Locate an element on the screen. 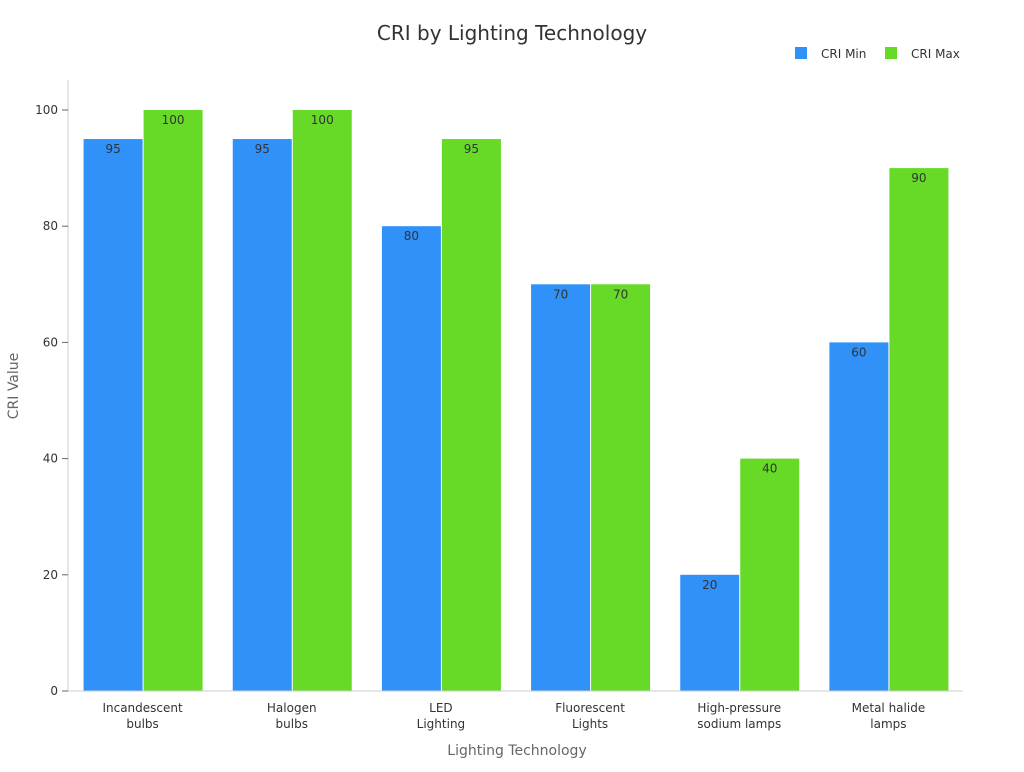 The width and height of the screenshot is (1024, 772). x-axis-label: Lighting Technology is located at coordinates (516, 751).